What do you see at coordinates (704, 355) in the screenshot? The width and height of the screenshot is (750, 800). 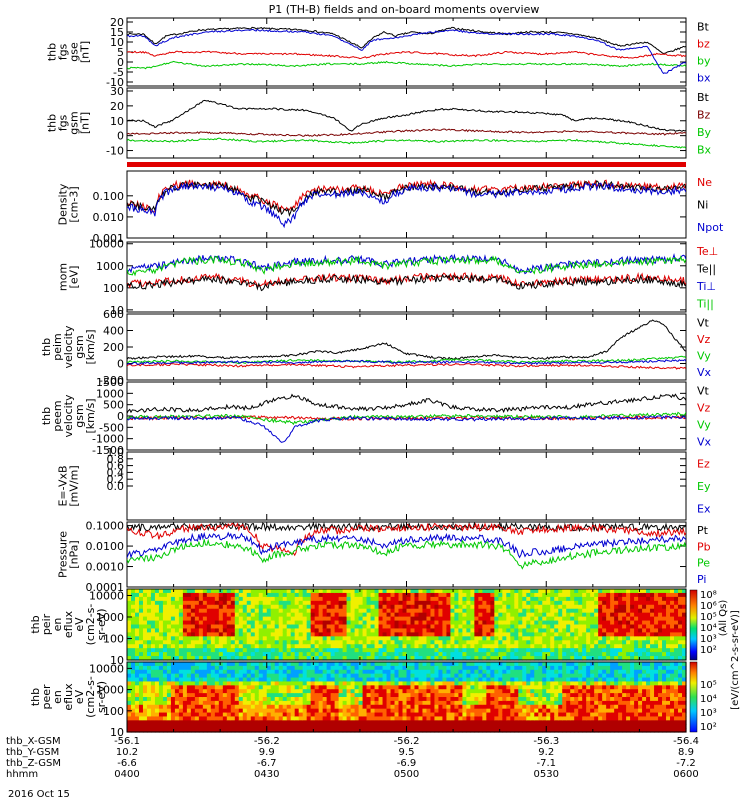 I see `legend-label-Vy: Vy` at bounding box center [704, 355].